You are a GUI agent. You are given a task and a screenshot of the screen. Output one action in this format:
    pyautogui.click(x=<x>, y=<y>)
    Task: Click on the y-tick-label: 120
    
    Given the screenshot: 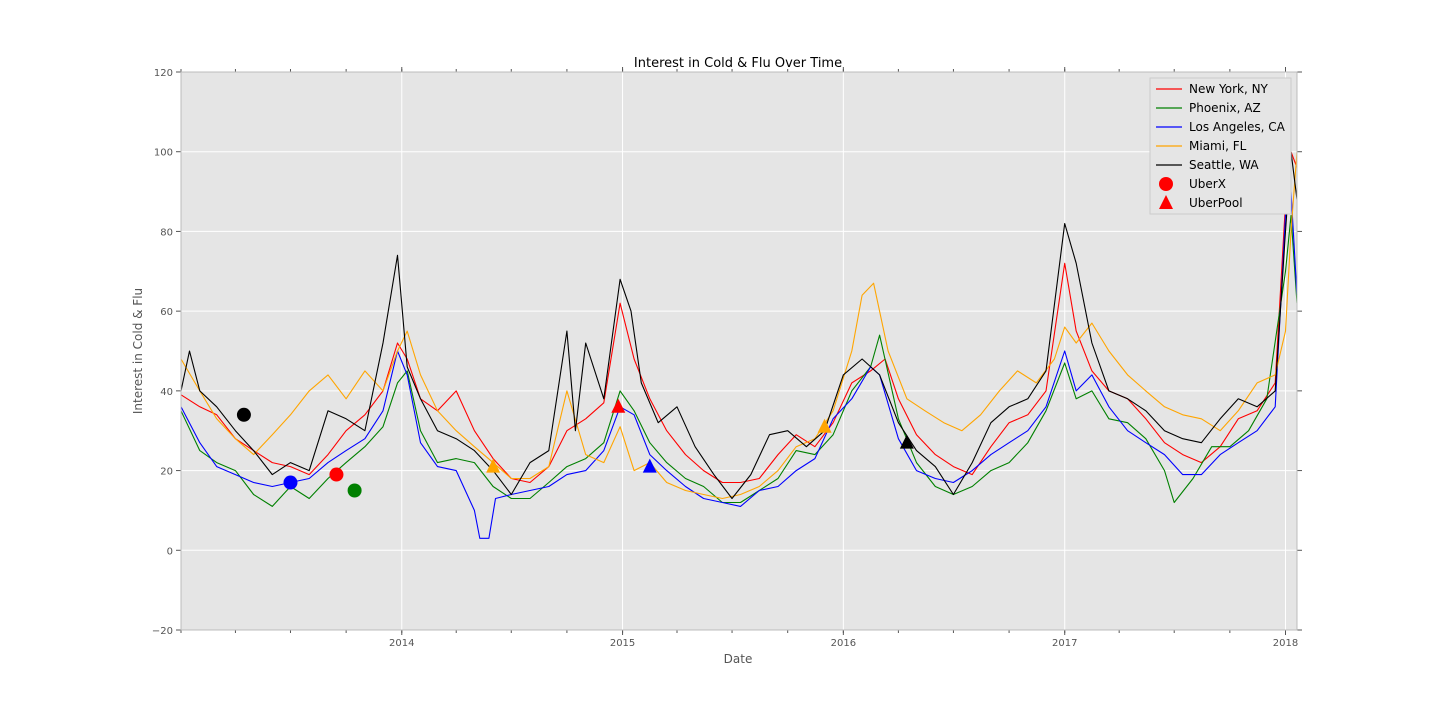 What is the action you would take?
    pyautogui.click(x=163, y=73)
    